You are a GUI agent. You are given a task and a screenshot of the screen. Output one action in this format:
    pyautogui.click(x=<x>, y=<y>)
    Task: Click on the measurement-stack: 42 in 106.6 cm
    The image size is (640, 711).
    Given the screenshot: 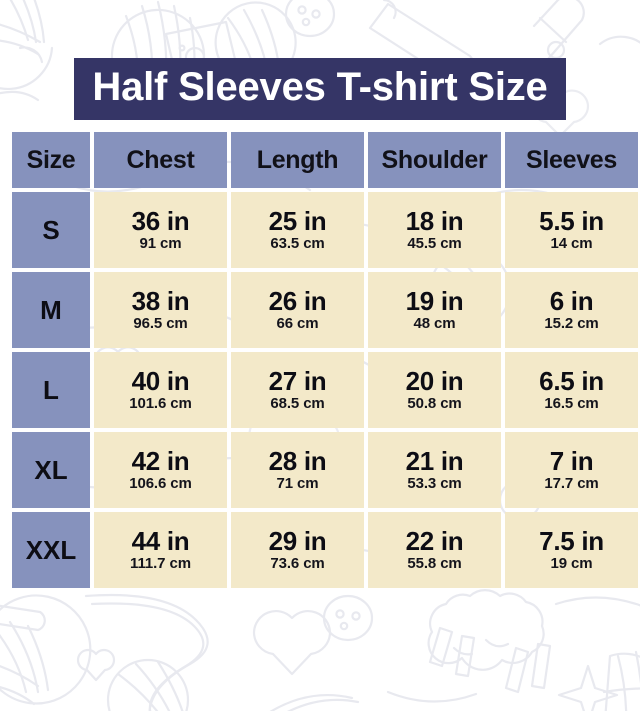 What is the action you would take?
    pyautogui.click(x=160, y=470)
    